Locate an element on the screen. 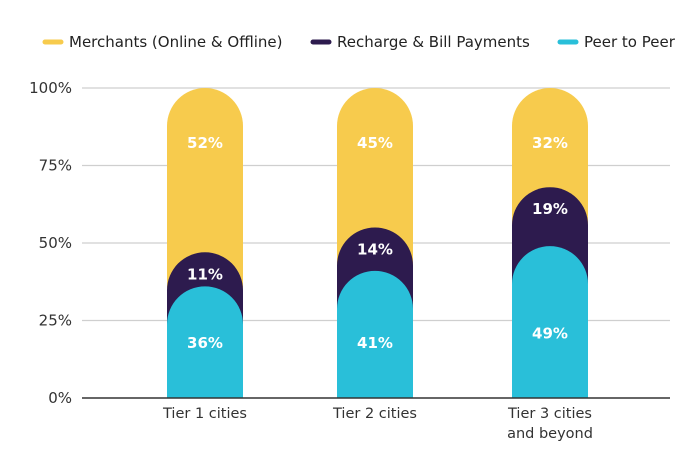 The image size is (700, 462). y-tick-label: 75% is located at coordinates (55, 166).